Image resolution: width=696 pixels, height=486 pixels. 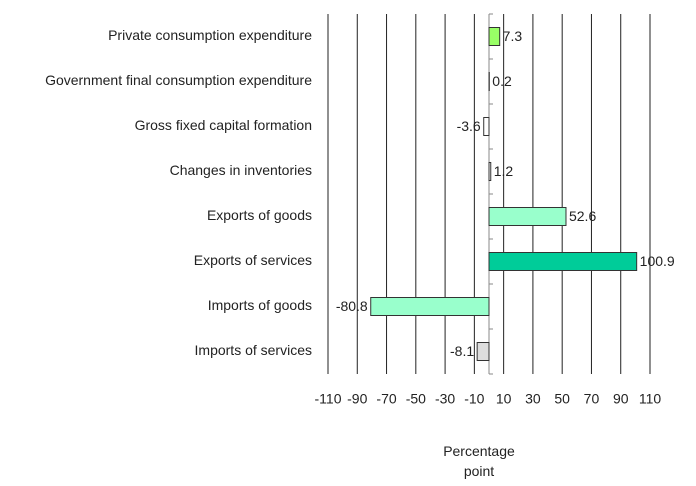 I want to click on y-tick-label: Imports of goods, so click(x=260, y=305).